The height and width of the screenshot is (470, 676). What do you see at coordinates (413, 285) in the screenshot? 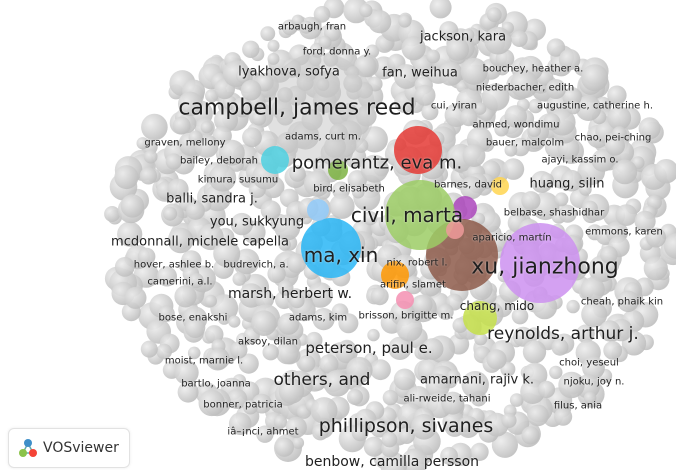
I see `author-label: arifin, slamet` at bounding box center [413, 285].